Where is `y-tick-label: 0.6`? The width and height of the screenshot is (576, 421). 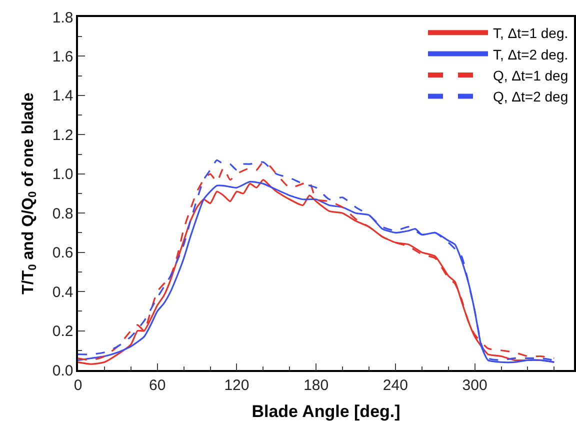 y-tick-label: 0.6 is located at coordinates (63, 253).